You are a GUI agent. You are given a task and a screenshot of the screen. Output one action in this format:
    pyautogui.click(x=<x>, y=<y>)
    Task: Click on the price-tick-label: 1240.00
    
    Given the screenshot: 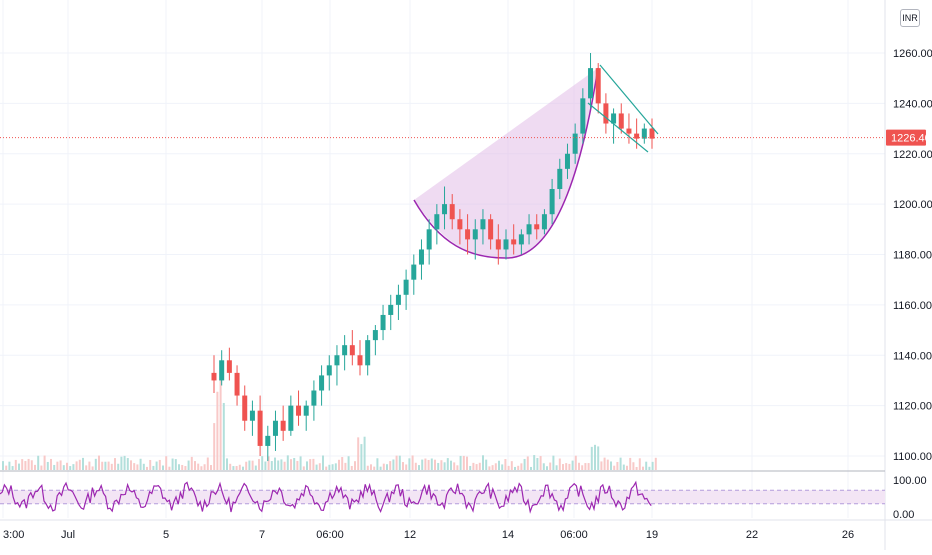 What is the action you would take?
    pyautogui.click(x=912, y=104)
    